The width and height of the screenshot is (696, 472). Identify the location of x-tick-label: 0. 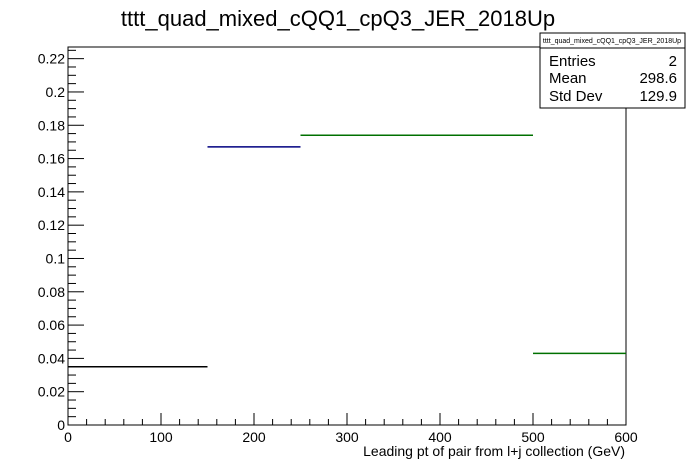
(68, 437).